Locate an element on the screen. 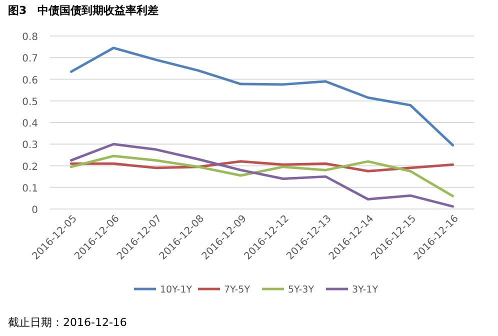 This screenshot has height=336, width=498. chart-title: 图3 中债国债到期收益率利差 is located at coordinates (83, 10).